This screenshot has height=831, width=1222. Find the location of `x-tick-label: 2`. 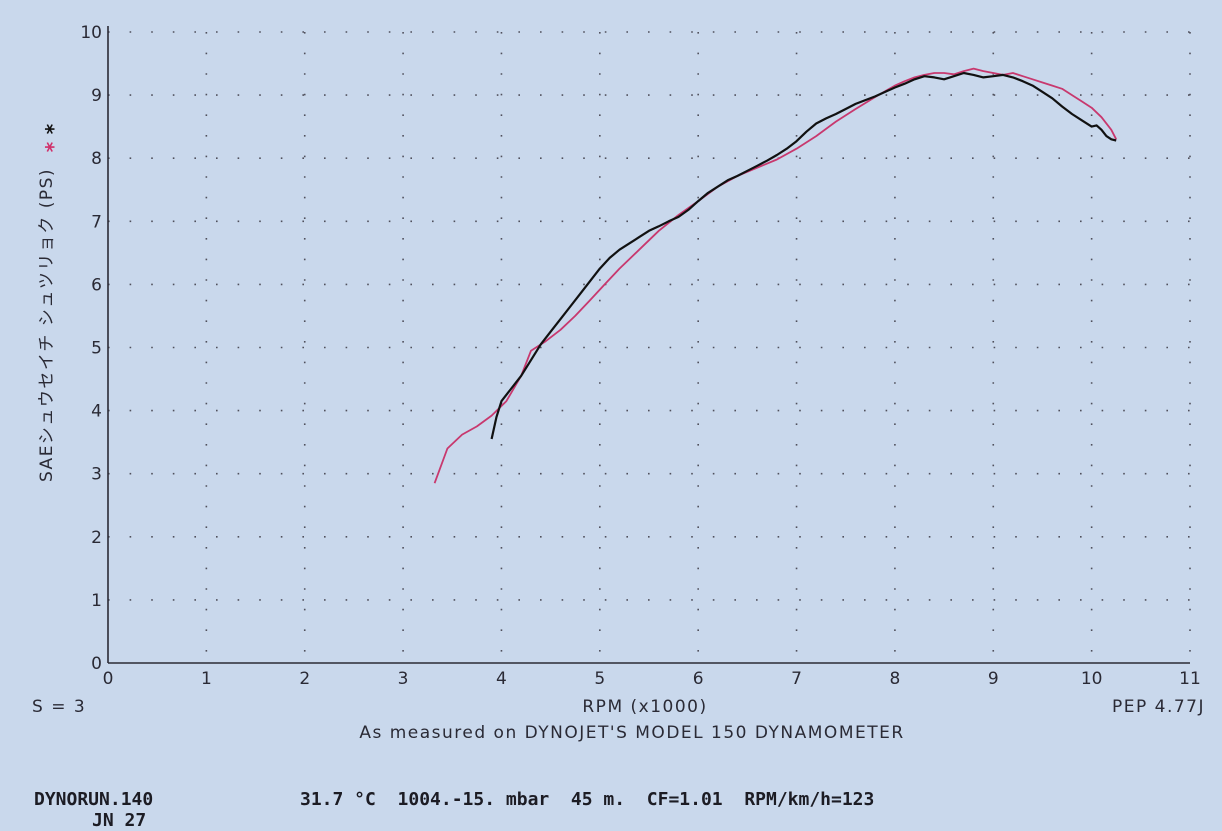

x-tick-label: 2 is located at coordinates (304, 679).